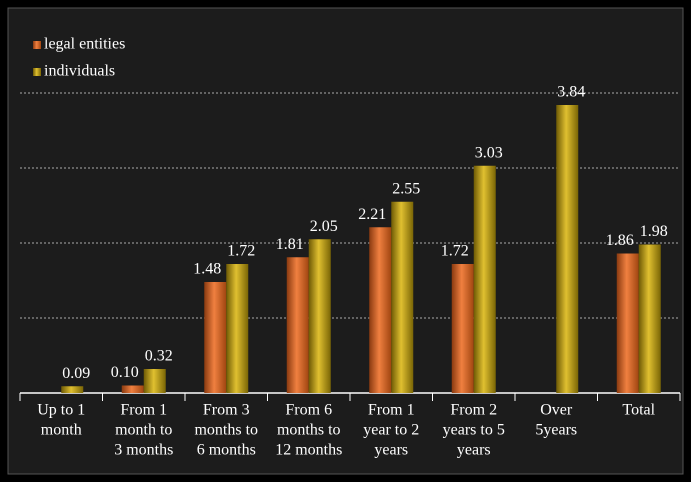  I want to click on x-tick-label: 6 months, so click(226, 450).